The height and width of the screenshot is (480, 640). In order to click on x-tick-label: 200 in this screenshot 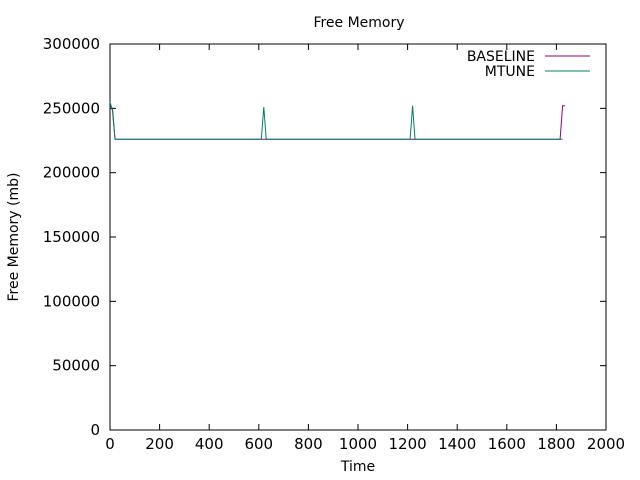, I will do `click(159, 444)`.